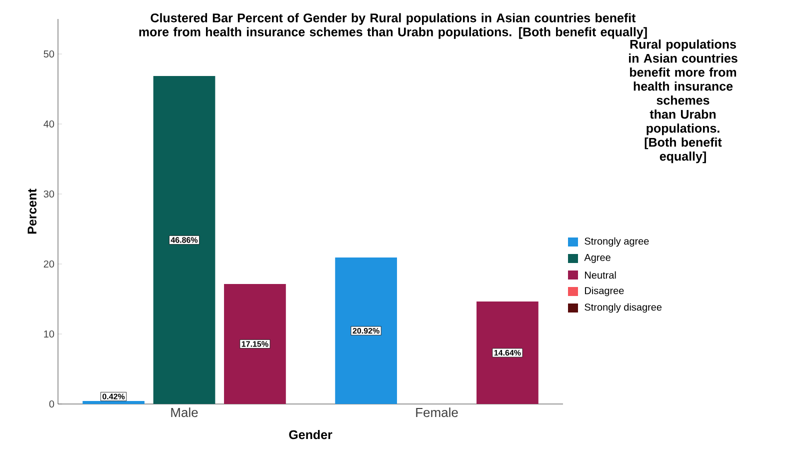  What do you see at coordinates (310, 435) in the screenshot?
I see `x-axis-title: Gender` at bounding box center [310, 435].